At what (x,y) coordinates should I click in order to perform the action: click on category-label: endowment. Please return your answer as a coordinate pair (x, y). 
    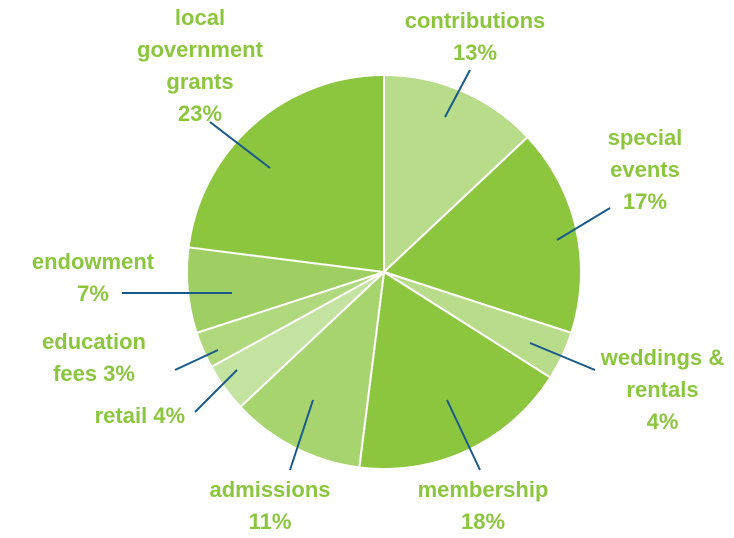
    Looking at the image, I should click on (93, 261).